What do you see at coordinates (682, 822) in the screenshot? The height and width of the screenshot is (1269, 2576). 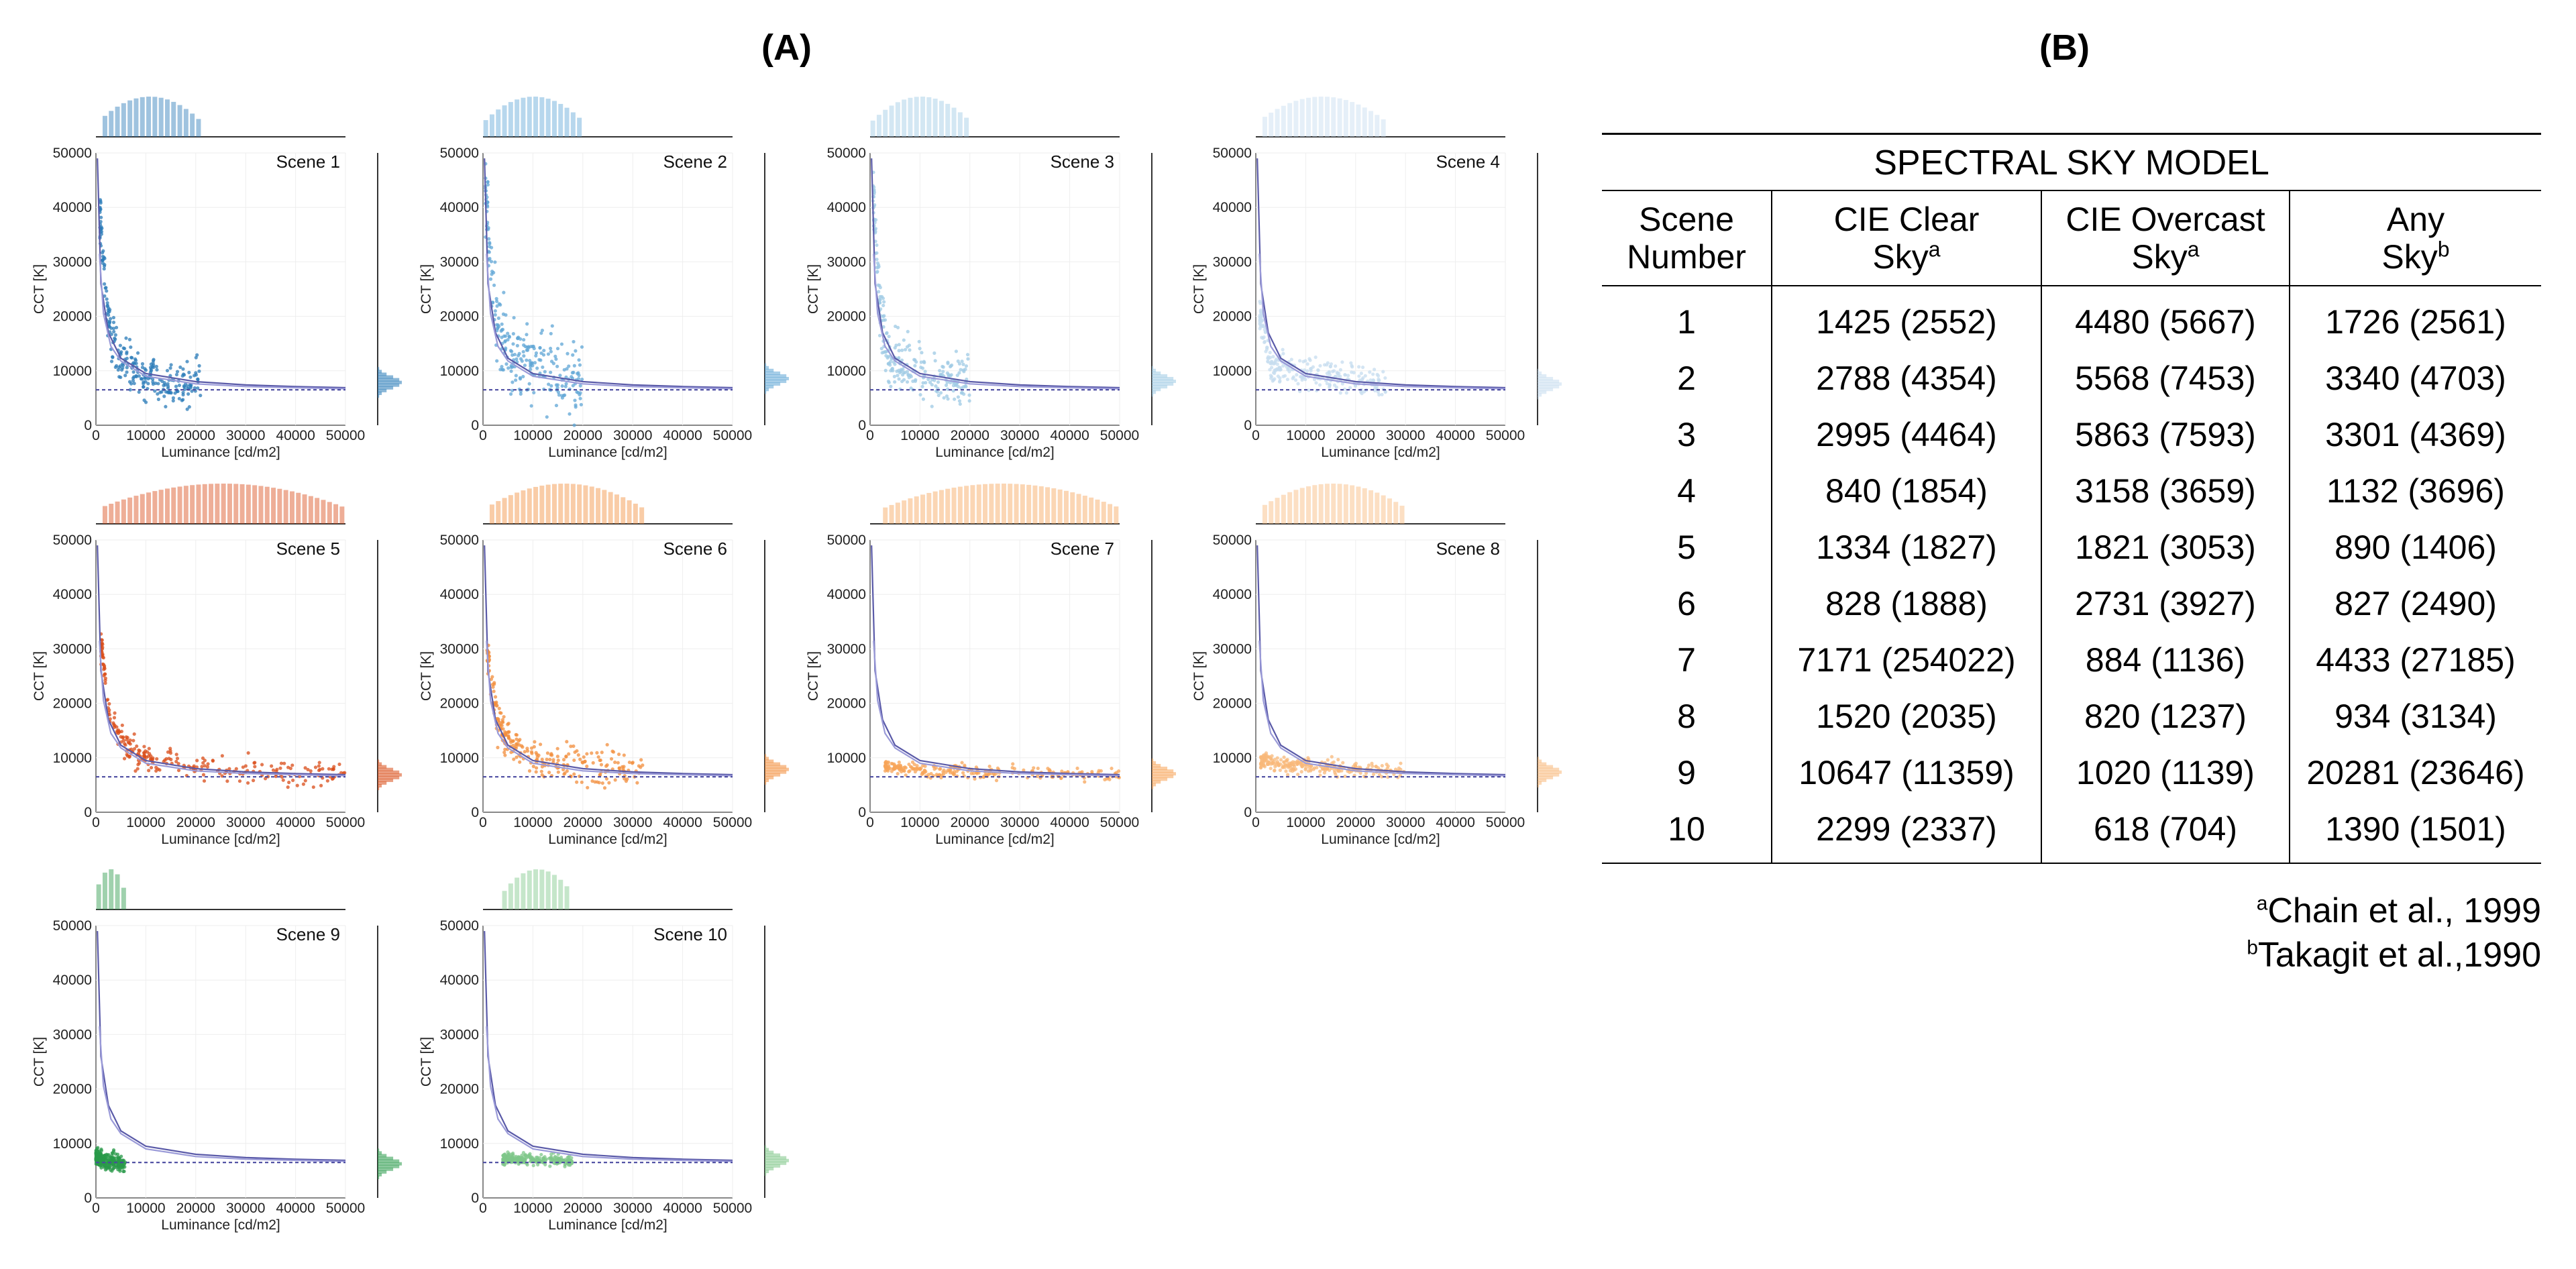 I see `x-tick-label: 40000` at bounding box center [682, 822].